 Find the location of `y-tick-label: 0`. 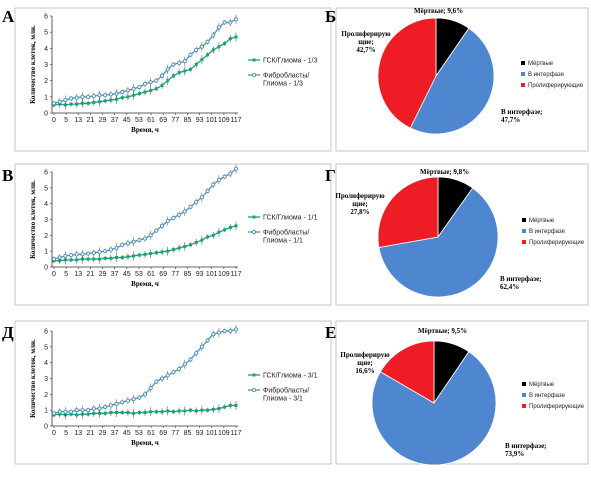

y-tick-label: 0 is located at coordinates (46, 268).